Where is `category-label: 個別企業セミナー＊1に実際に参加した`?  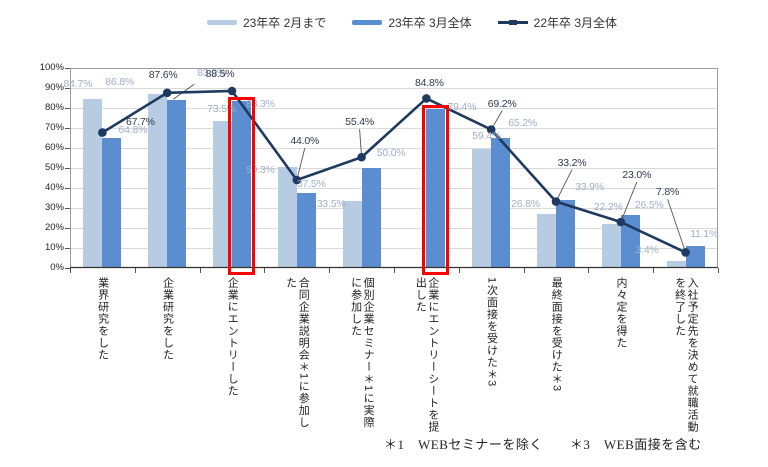
category-label: 個別企業セミナー＊1に実際に参加した is located at coordinates (362, 353).